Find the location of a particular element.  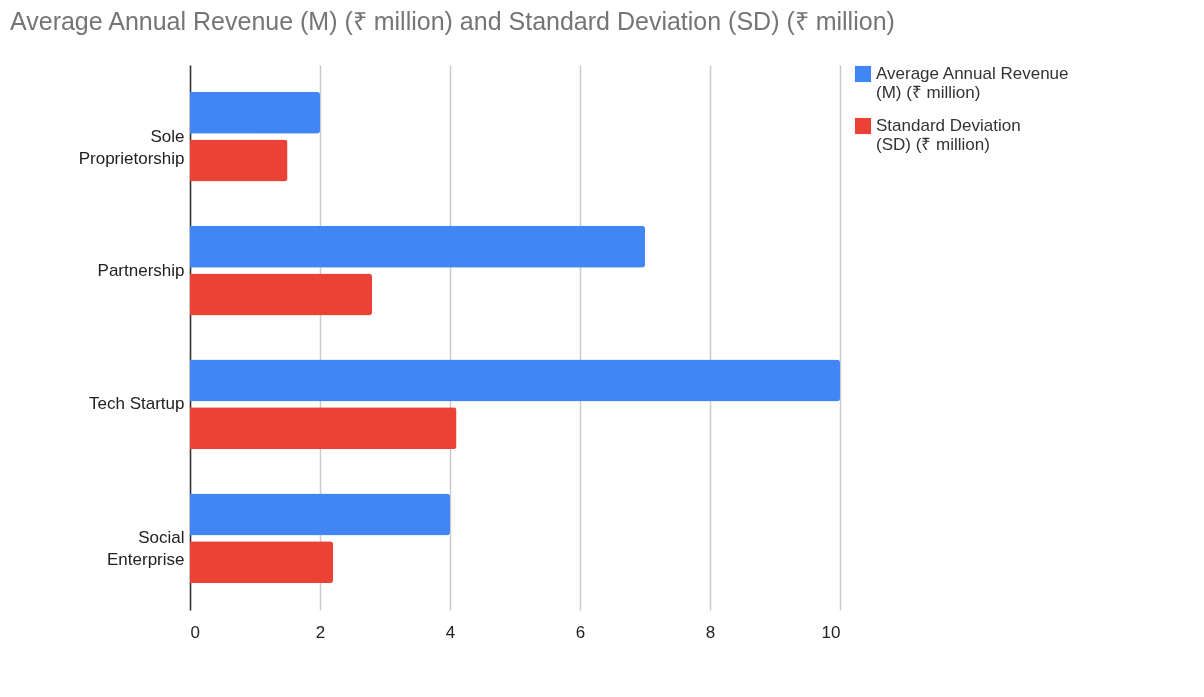

y-tick-label: Sole Proprietorship is located at coordinates (131, 147).